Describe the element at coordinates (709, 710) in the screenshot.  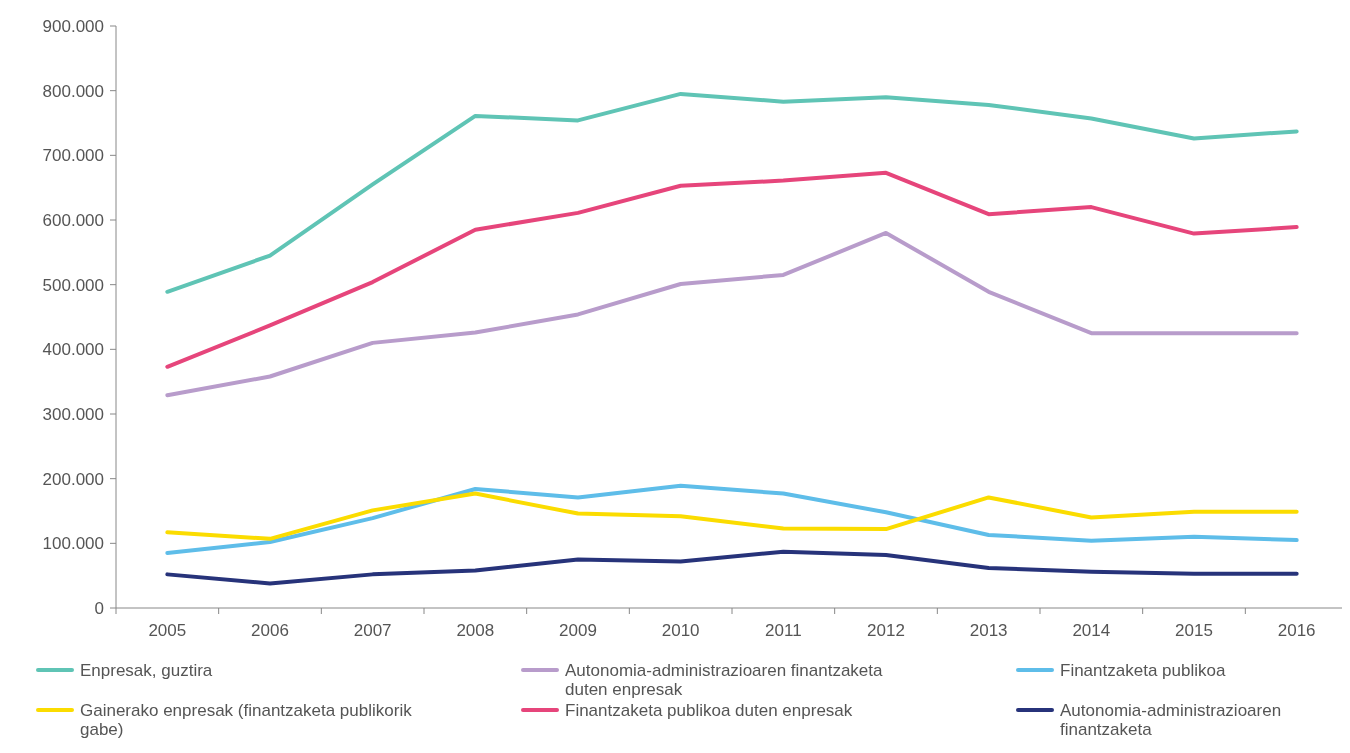
I see `legend-label: Finantzaketa publikoa duten enpresak` at that location.